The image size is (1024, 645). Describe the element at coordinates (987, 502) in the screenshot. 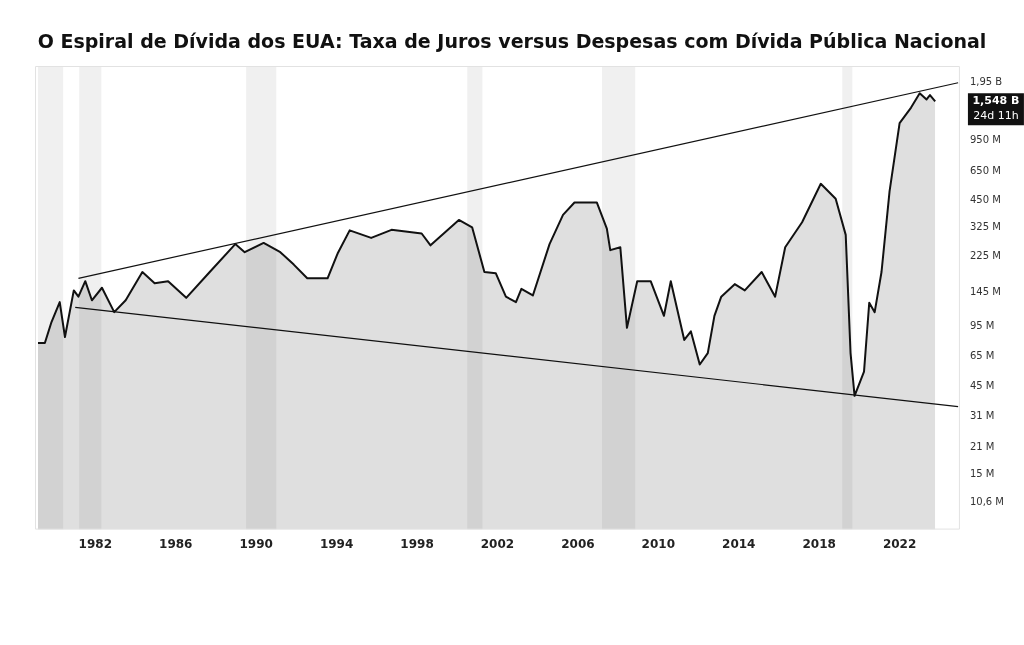

I see `y-tick-label: 10,6 M` at that location.